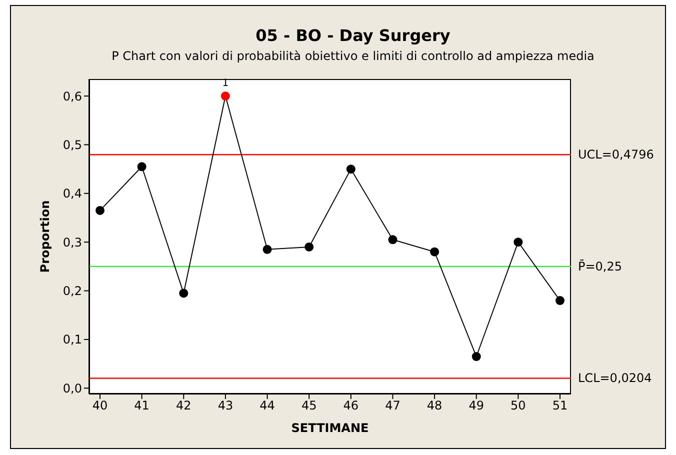  Describe the element at coordinates (353, 56) in the screenshot. I see `chart-subtitle: P Chart con valori di probabilità obiettivo e limiti di controllo ad ampiezza media` at that location.